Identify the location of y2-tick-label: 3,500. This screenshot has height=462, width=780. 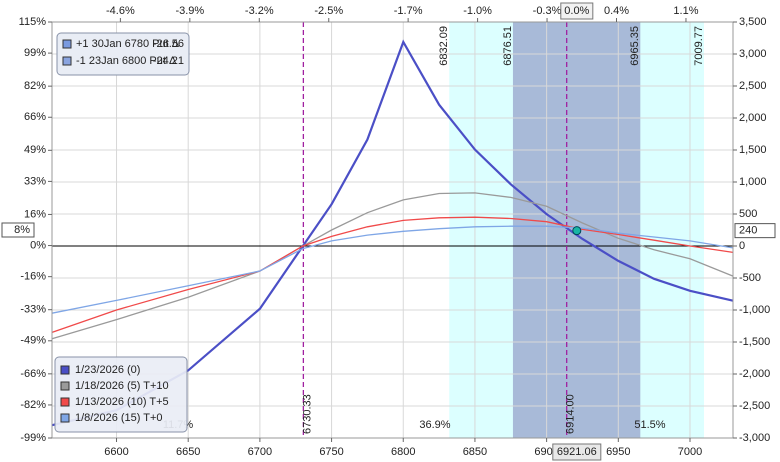
(753, 22).